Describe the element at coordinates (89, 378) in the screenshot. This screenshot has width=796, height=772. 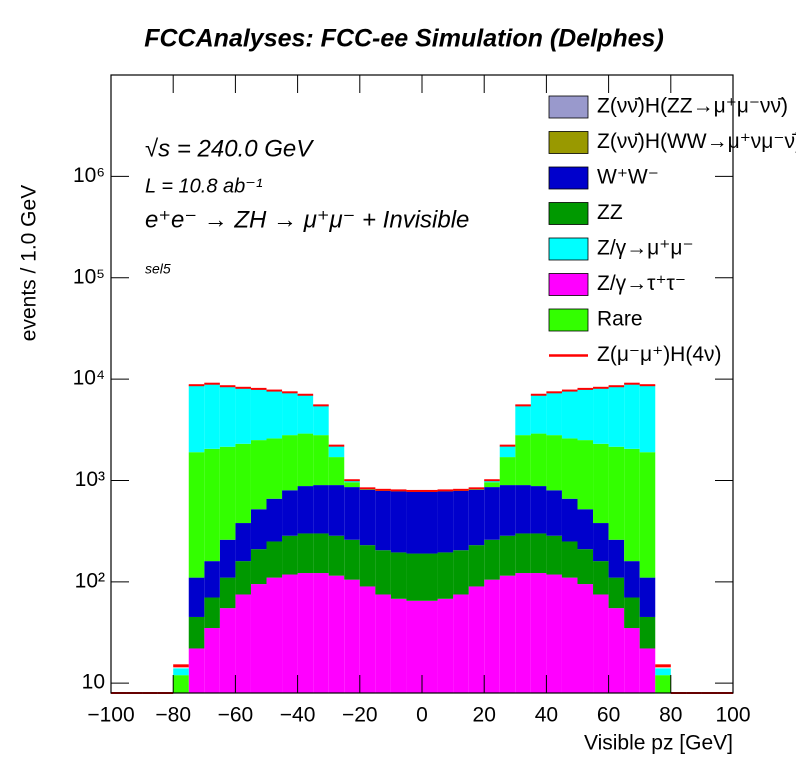
I see `y-tick-label: 10⁴` at that location.